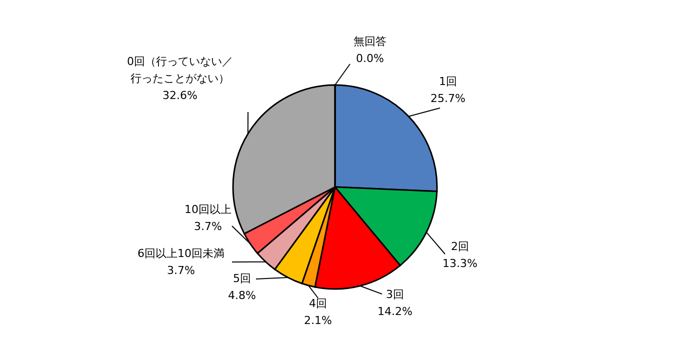 This screenshot has height=342, width=673. What do you see at coordinates (370, 41) in the screenshot?
I see `category-label: 無回答` at bounding box center [370, 41].